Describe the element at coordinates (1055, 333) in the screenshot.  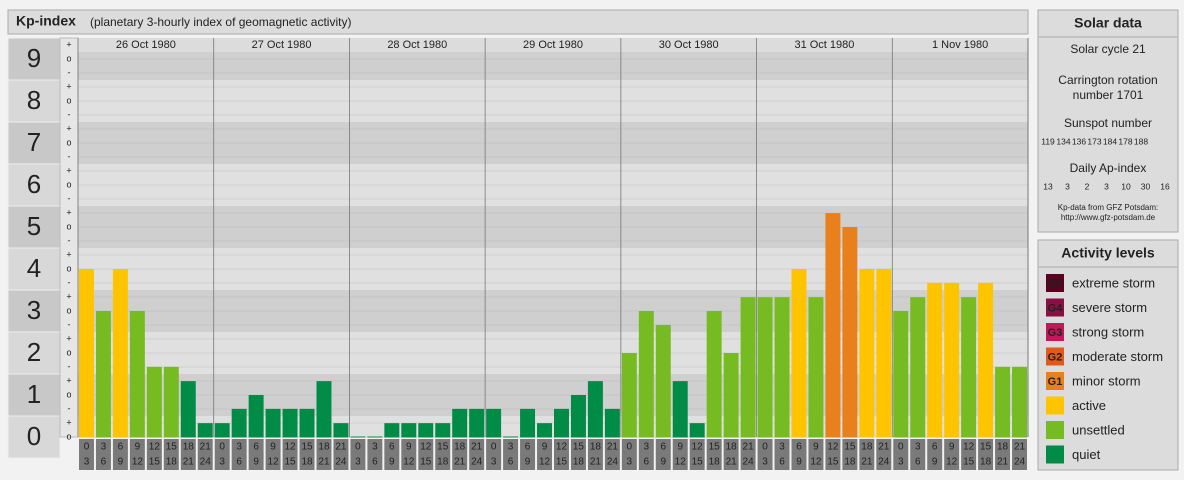
I see `legend-badge: G3` at that location.